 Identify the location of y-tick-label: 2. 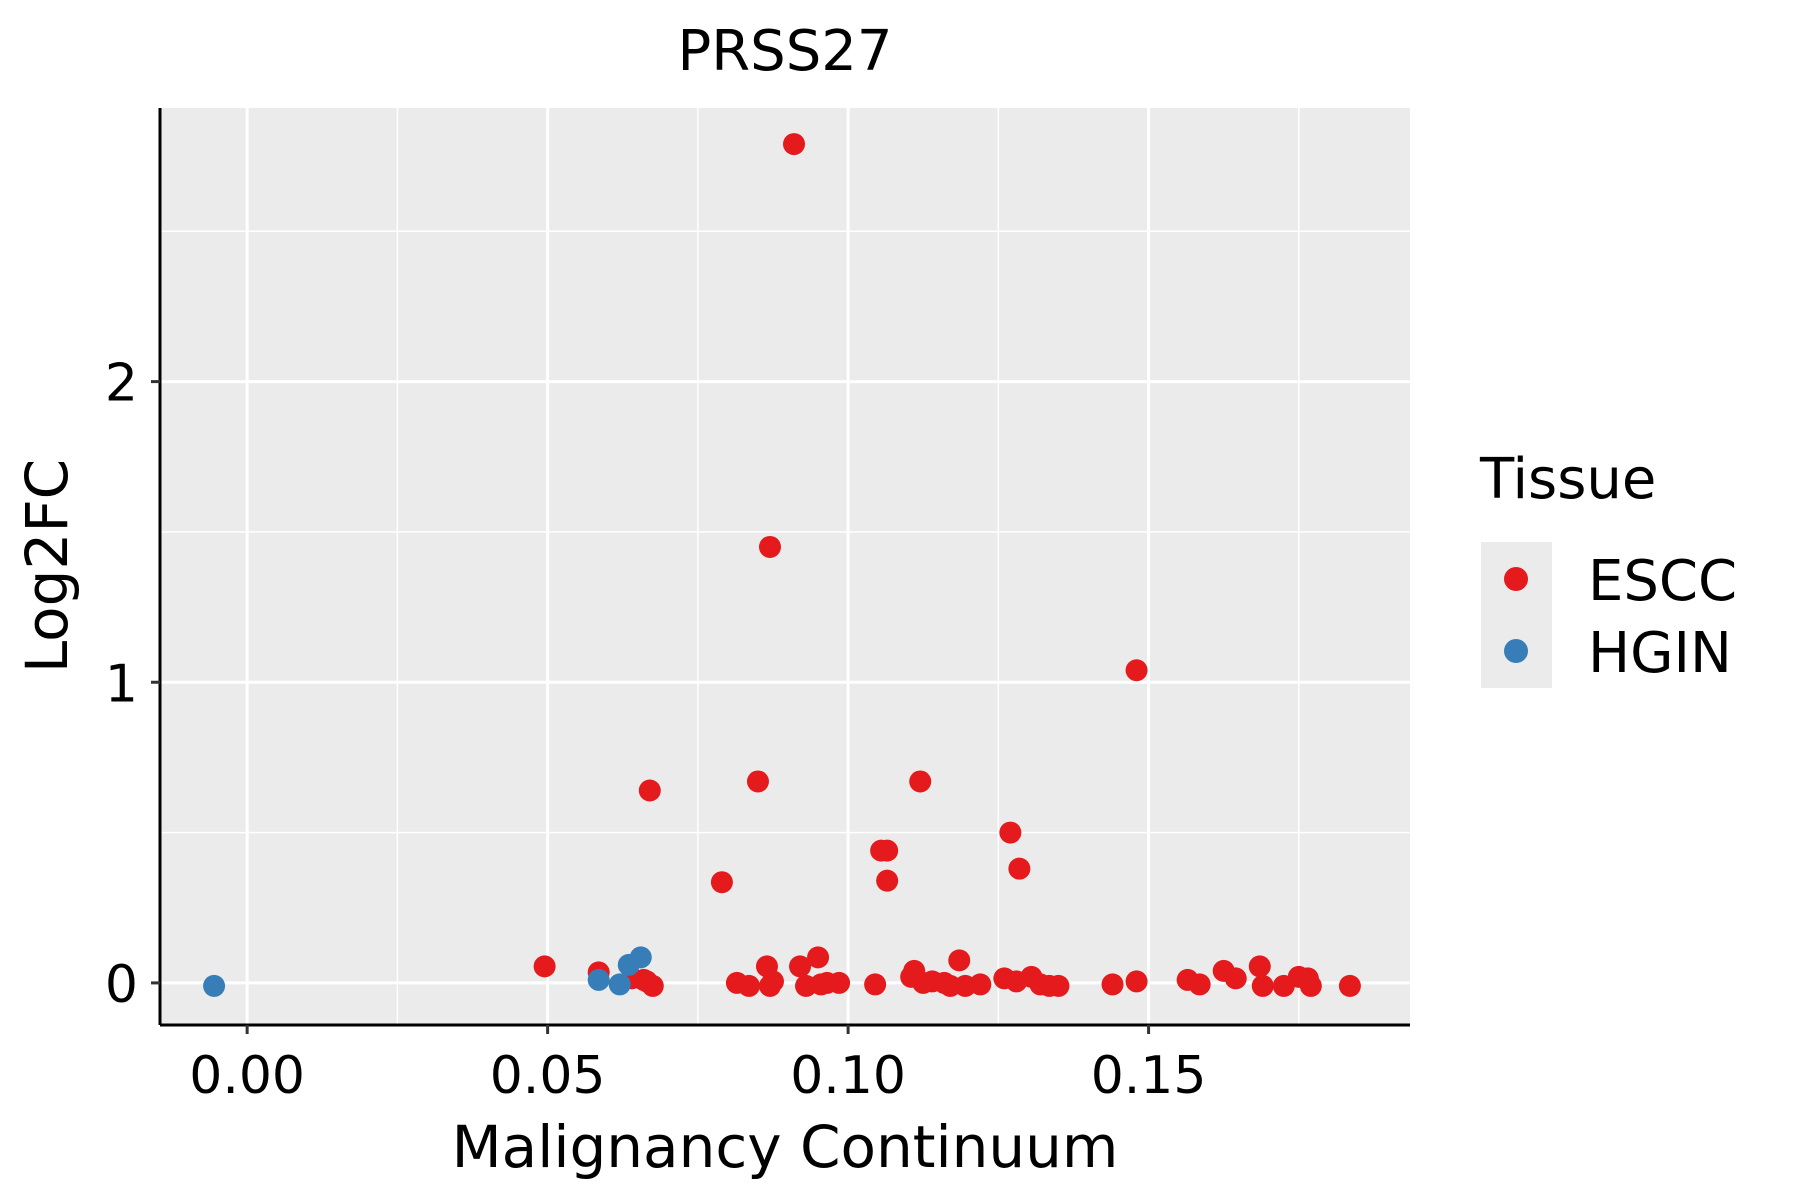
(121, 384).